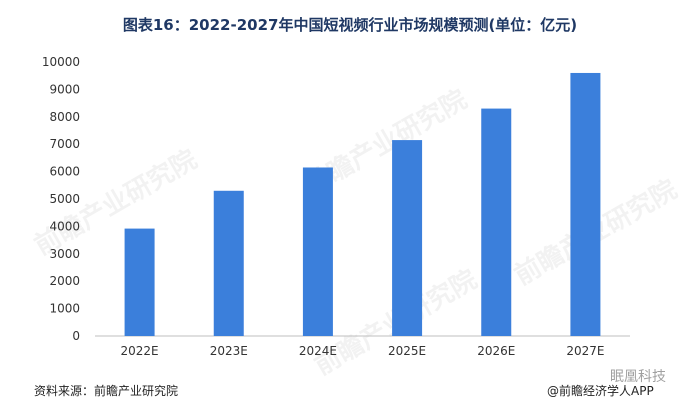  Describe the element at coordinates (106, 391) in the screenshot. I see `source-note: 资料来源：前瞻产业研究院` at that location.